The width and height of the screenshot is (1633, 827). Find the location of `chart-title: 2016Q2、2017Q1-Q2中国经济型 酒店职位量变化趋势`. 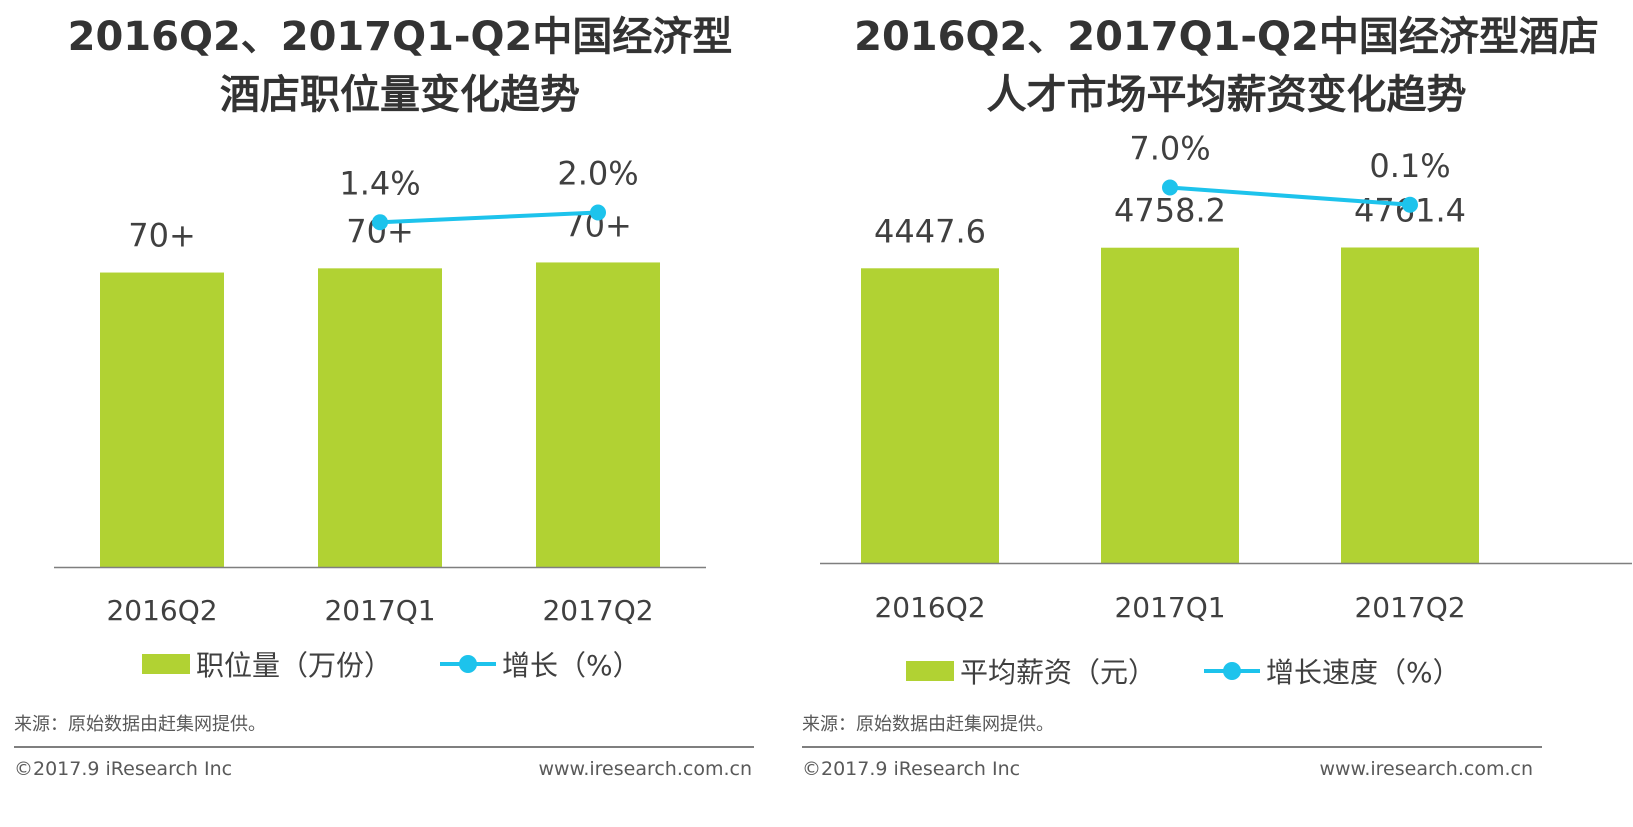

chart-title: 2016Q2、2017Q1-Q2中国经济型 酒店职位量变化趋势 is located at coordinates (400, 66).